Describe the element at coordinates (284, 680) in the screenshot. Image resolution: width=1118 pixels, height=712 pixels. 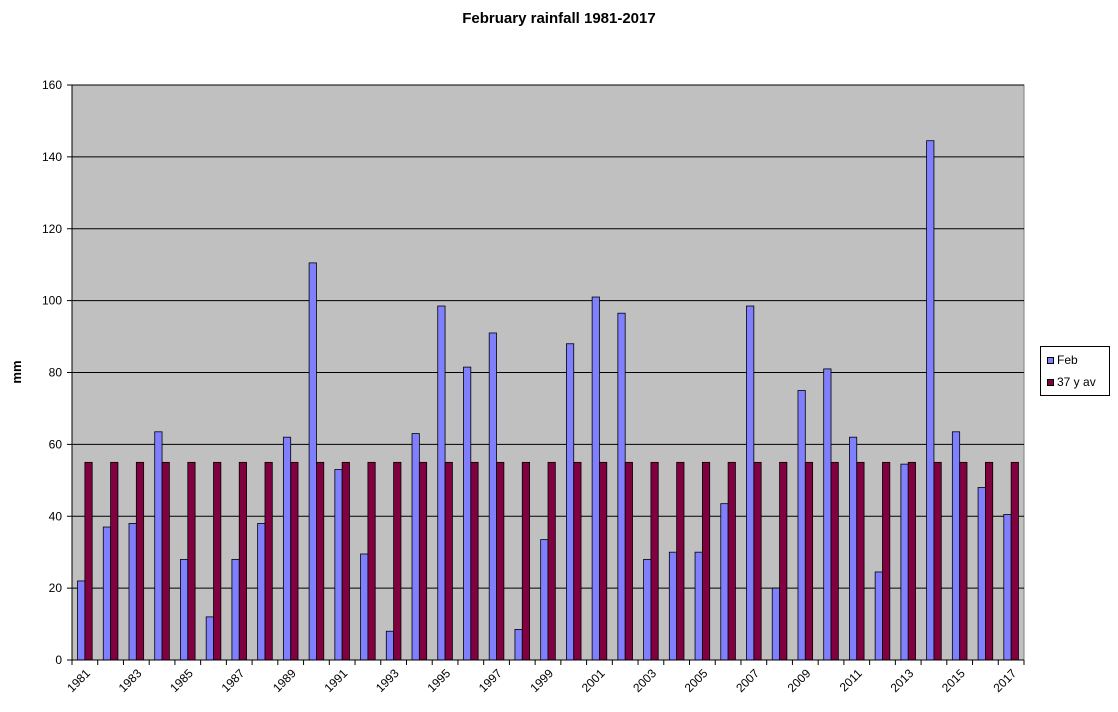
I see `x-tick-label-1989: 1989` at that location.